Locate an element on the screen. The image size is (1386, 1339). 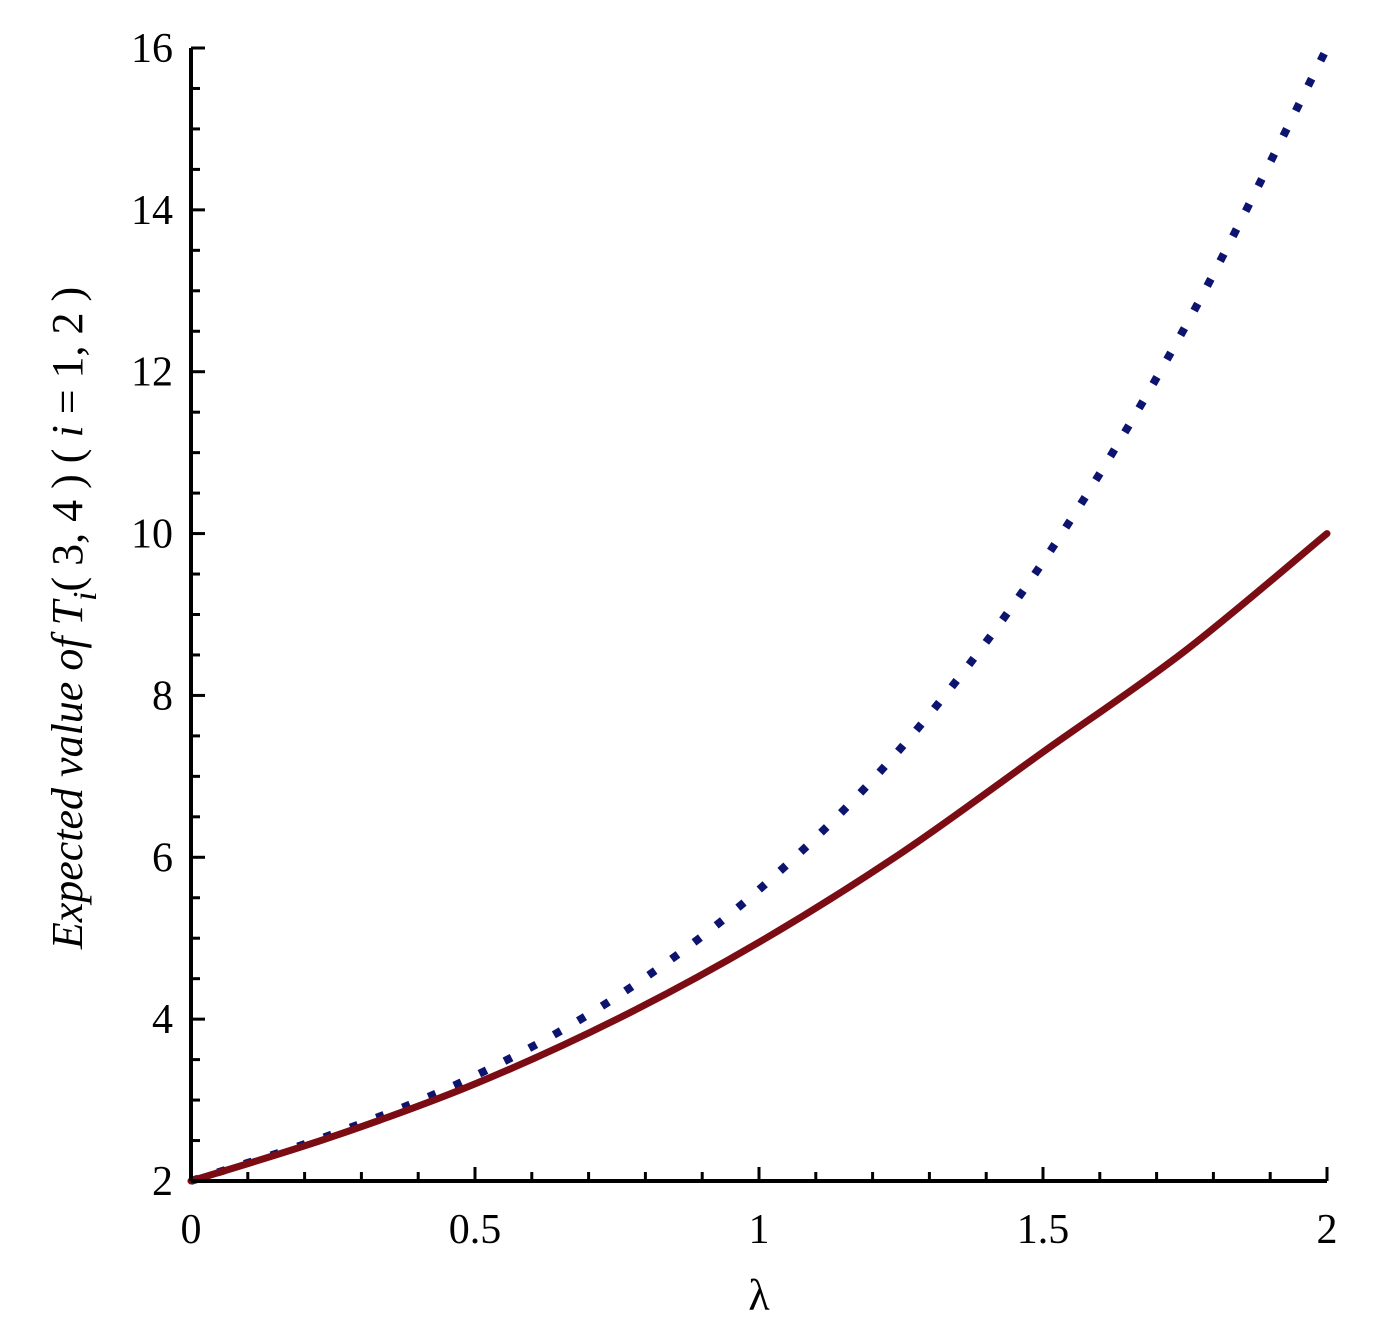
x-tick-label: 1 is located at coordinates (759, 1230).